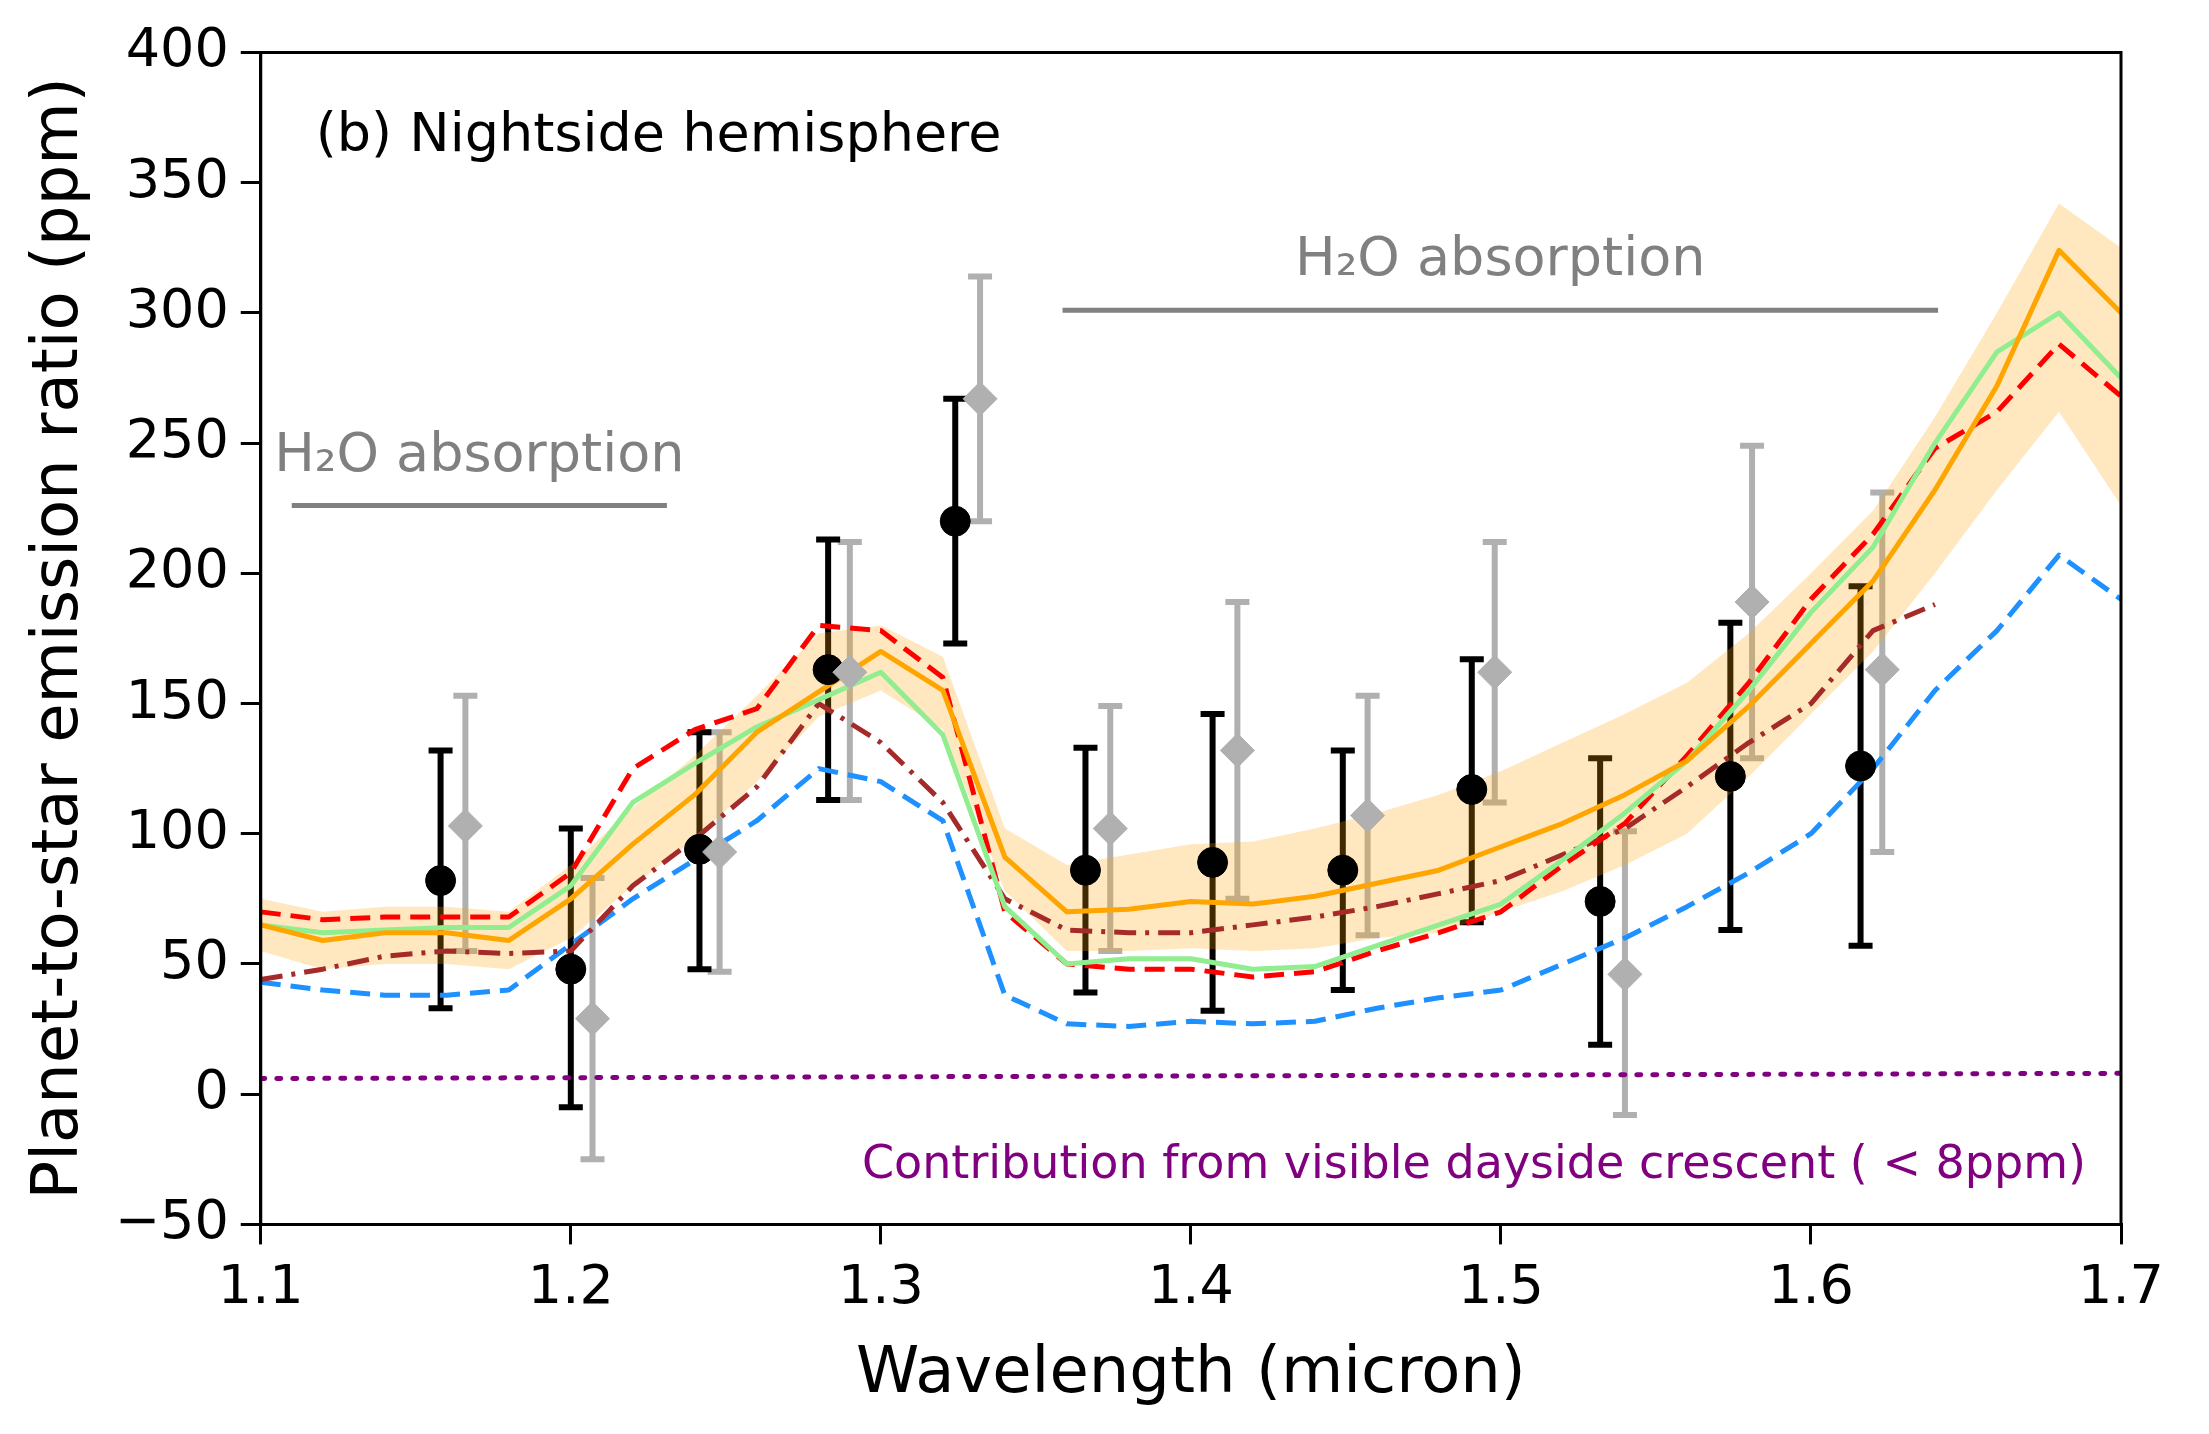 The height and width of the screenshot is (1434, 2209). I want to click on y-tick-label: 150, so click(177, 699).